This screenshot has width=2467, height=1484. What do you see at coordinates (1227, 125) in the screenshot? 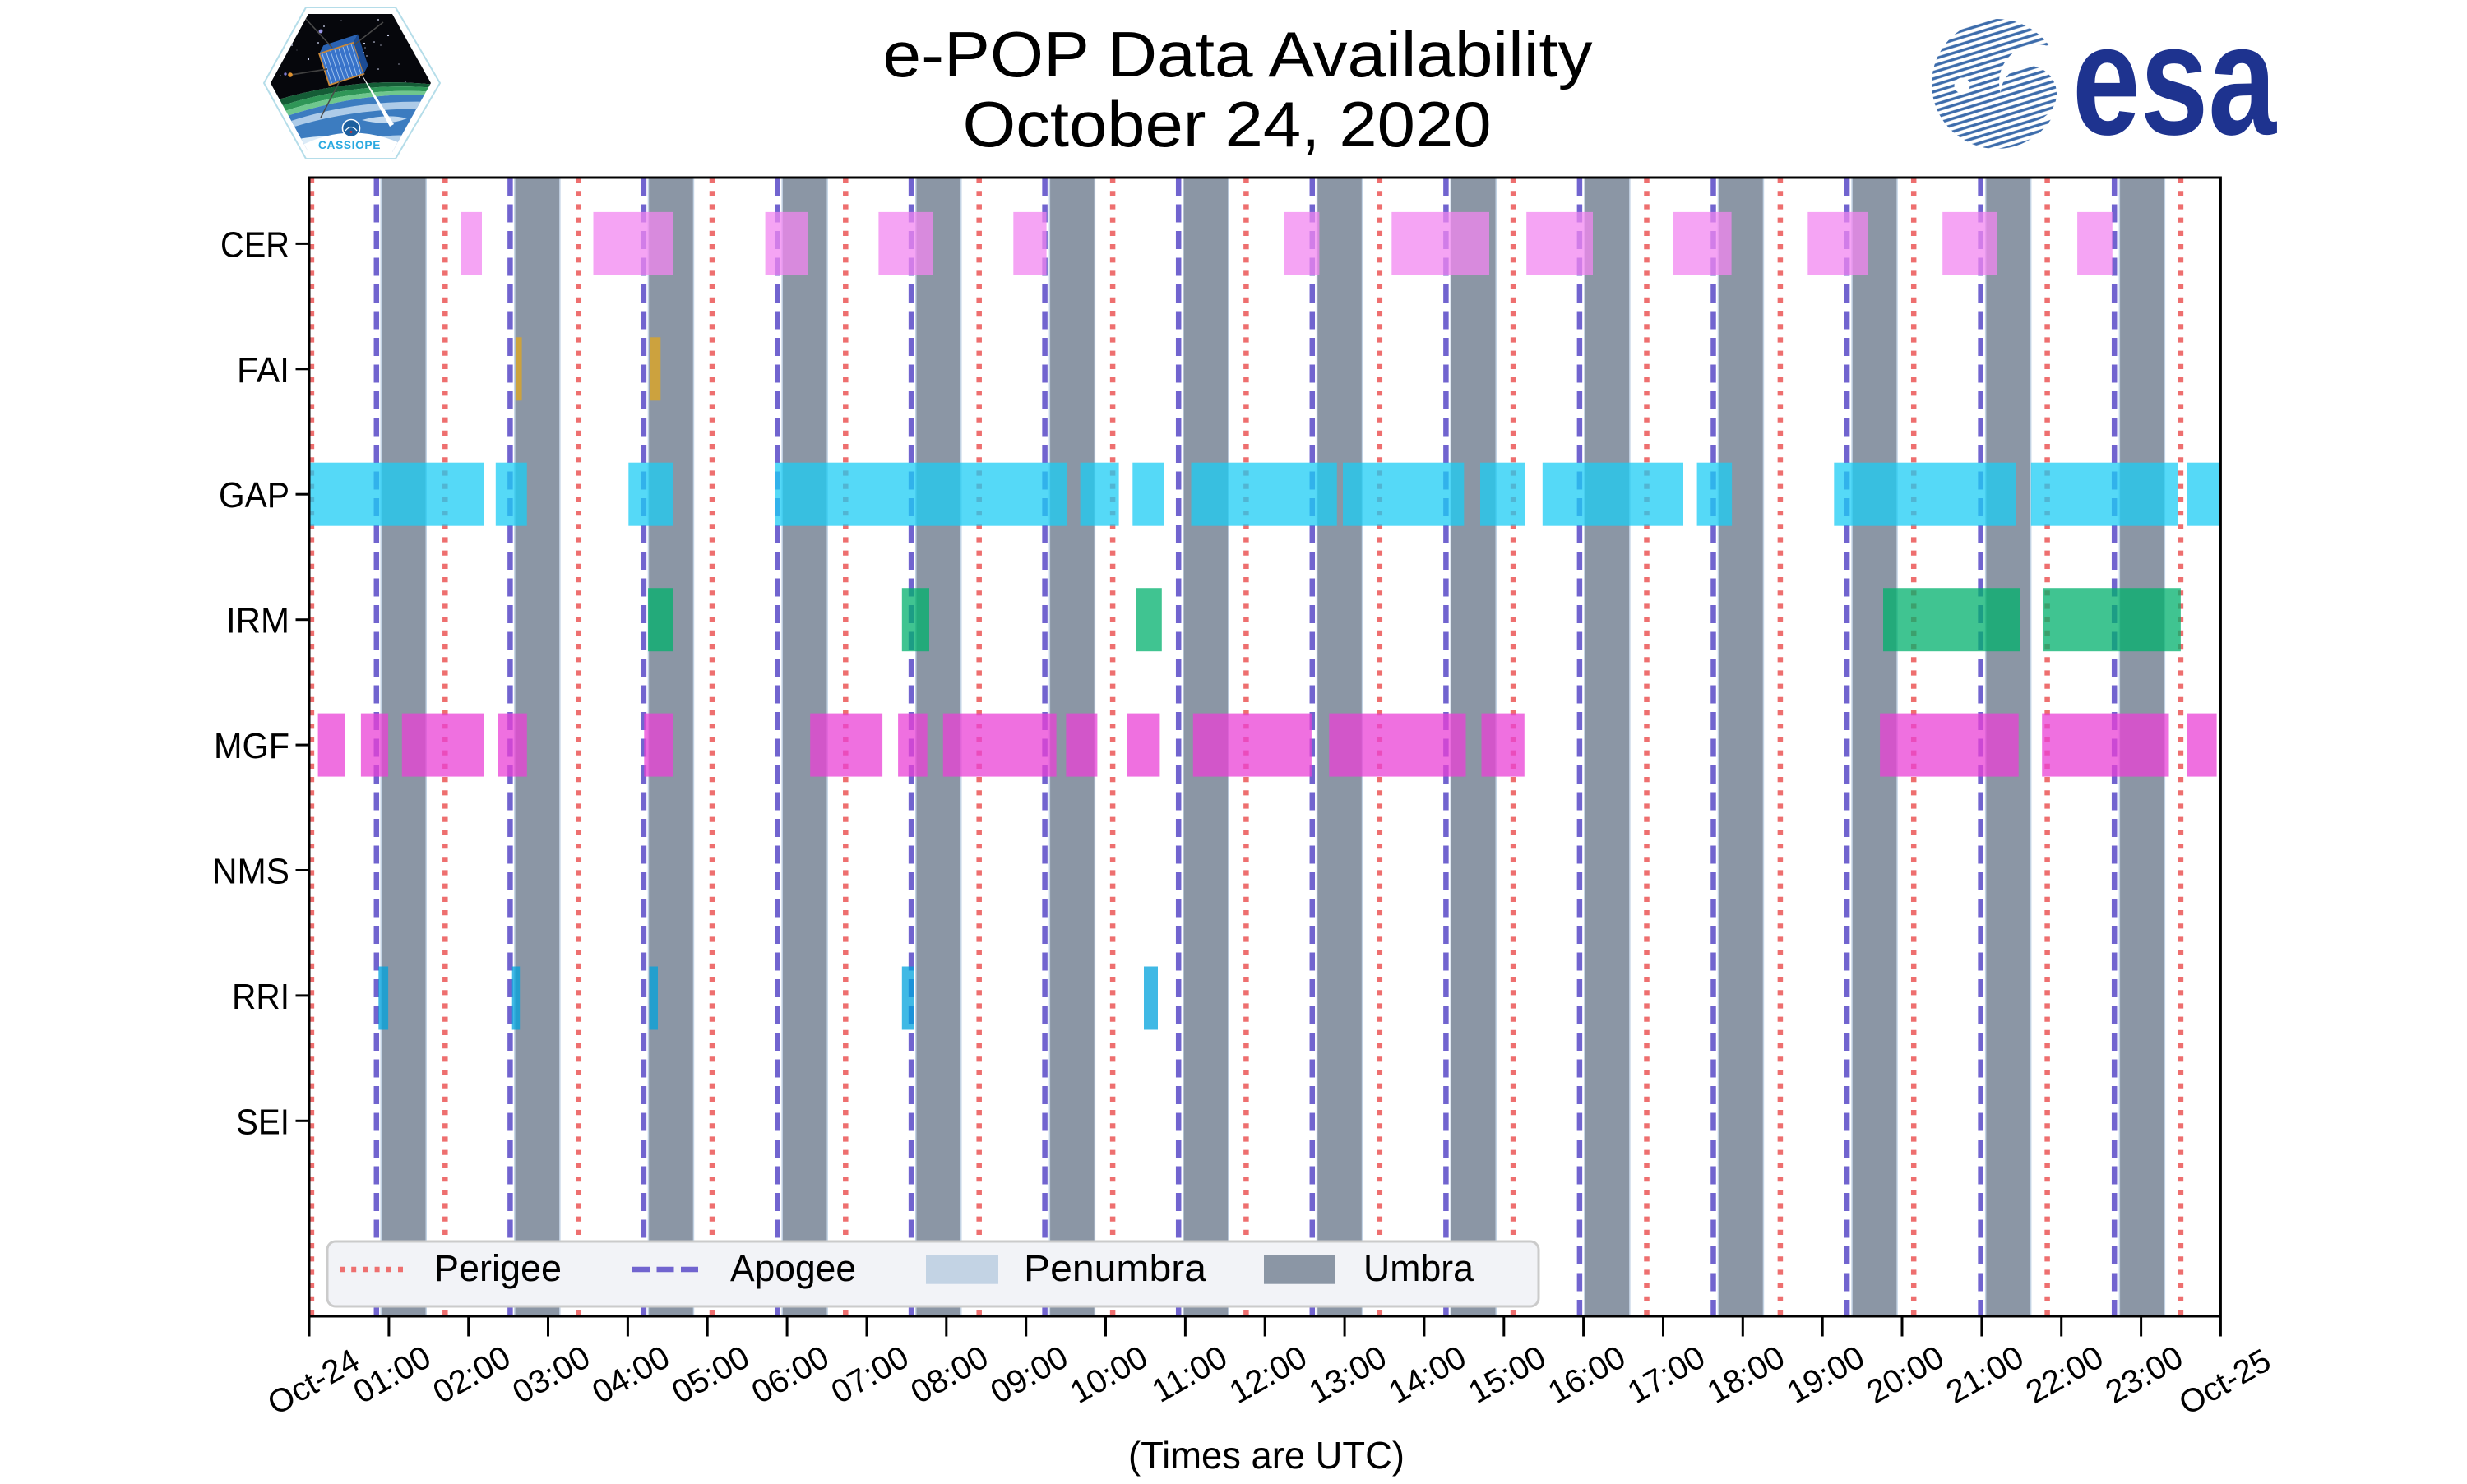
I see `svg-text: October 24, 2020` at bounding box center [1227, 125].